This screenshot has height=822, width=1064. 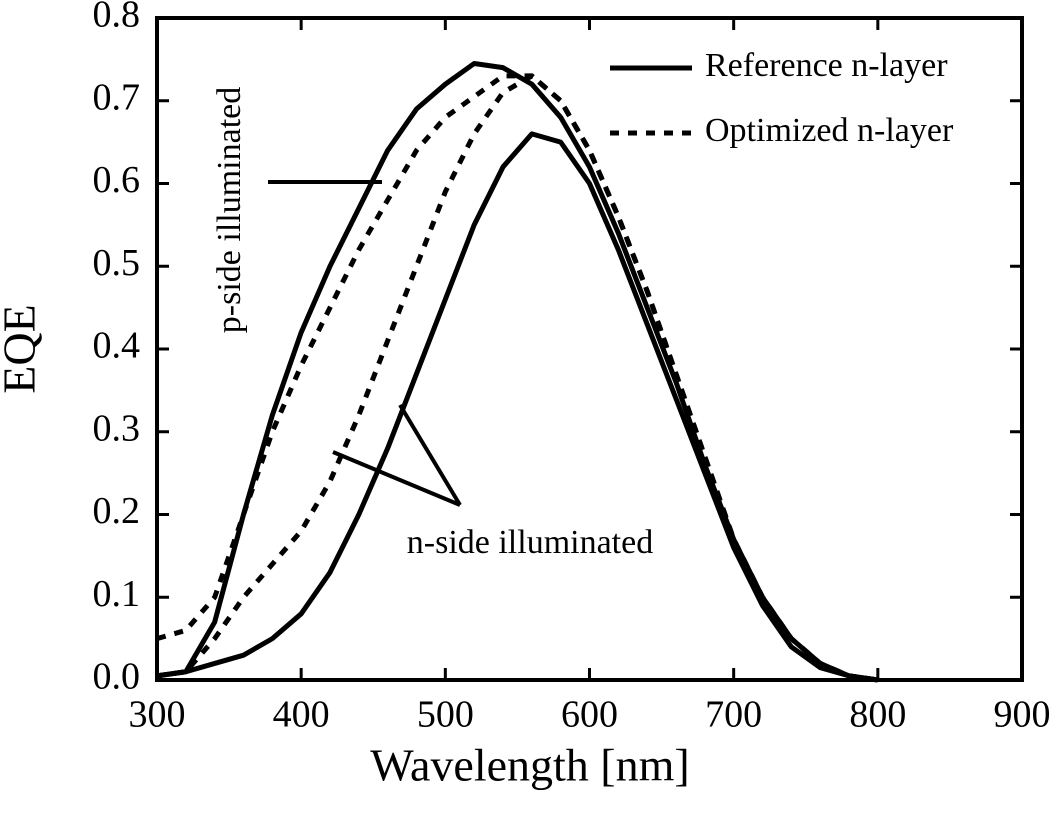 What do you see at coordinates (117, 97) in the screenshot?
I see `y-tick-label: 0.7` at bounding box center [117, 97].